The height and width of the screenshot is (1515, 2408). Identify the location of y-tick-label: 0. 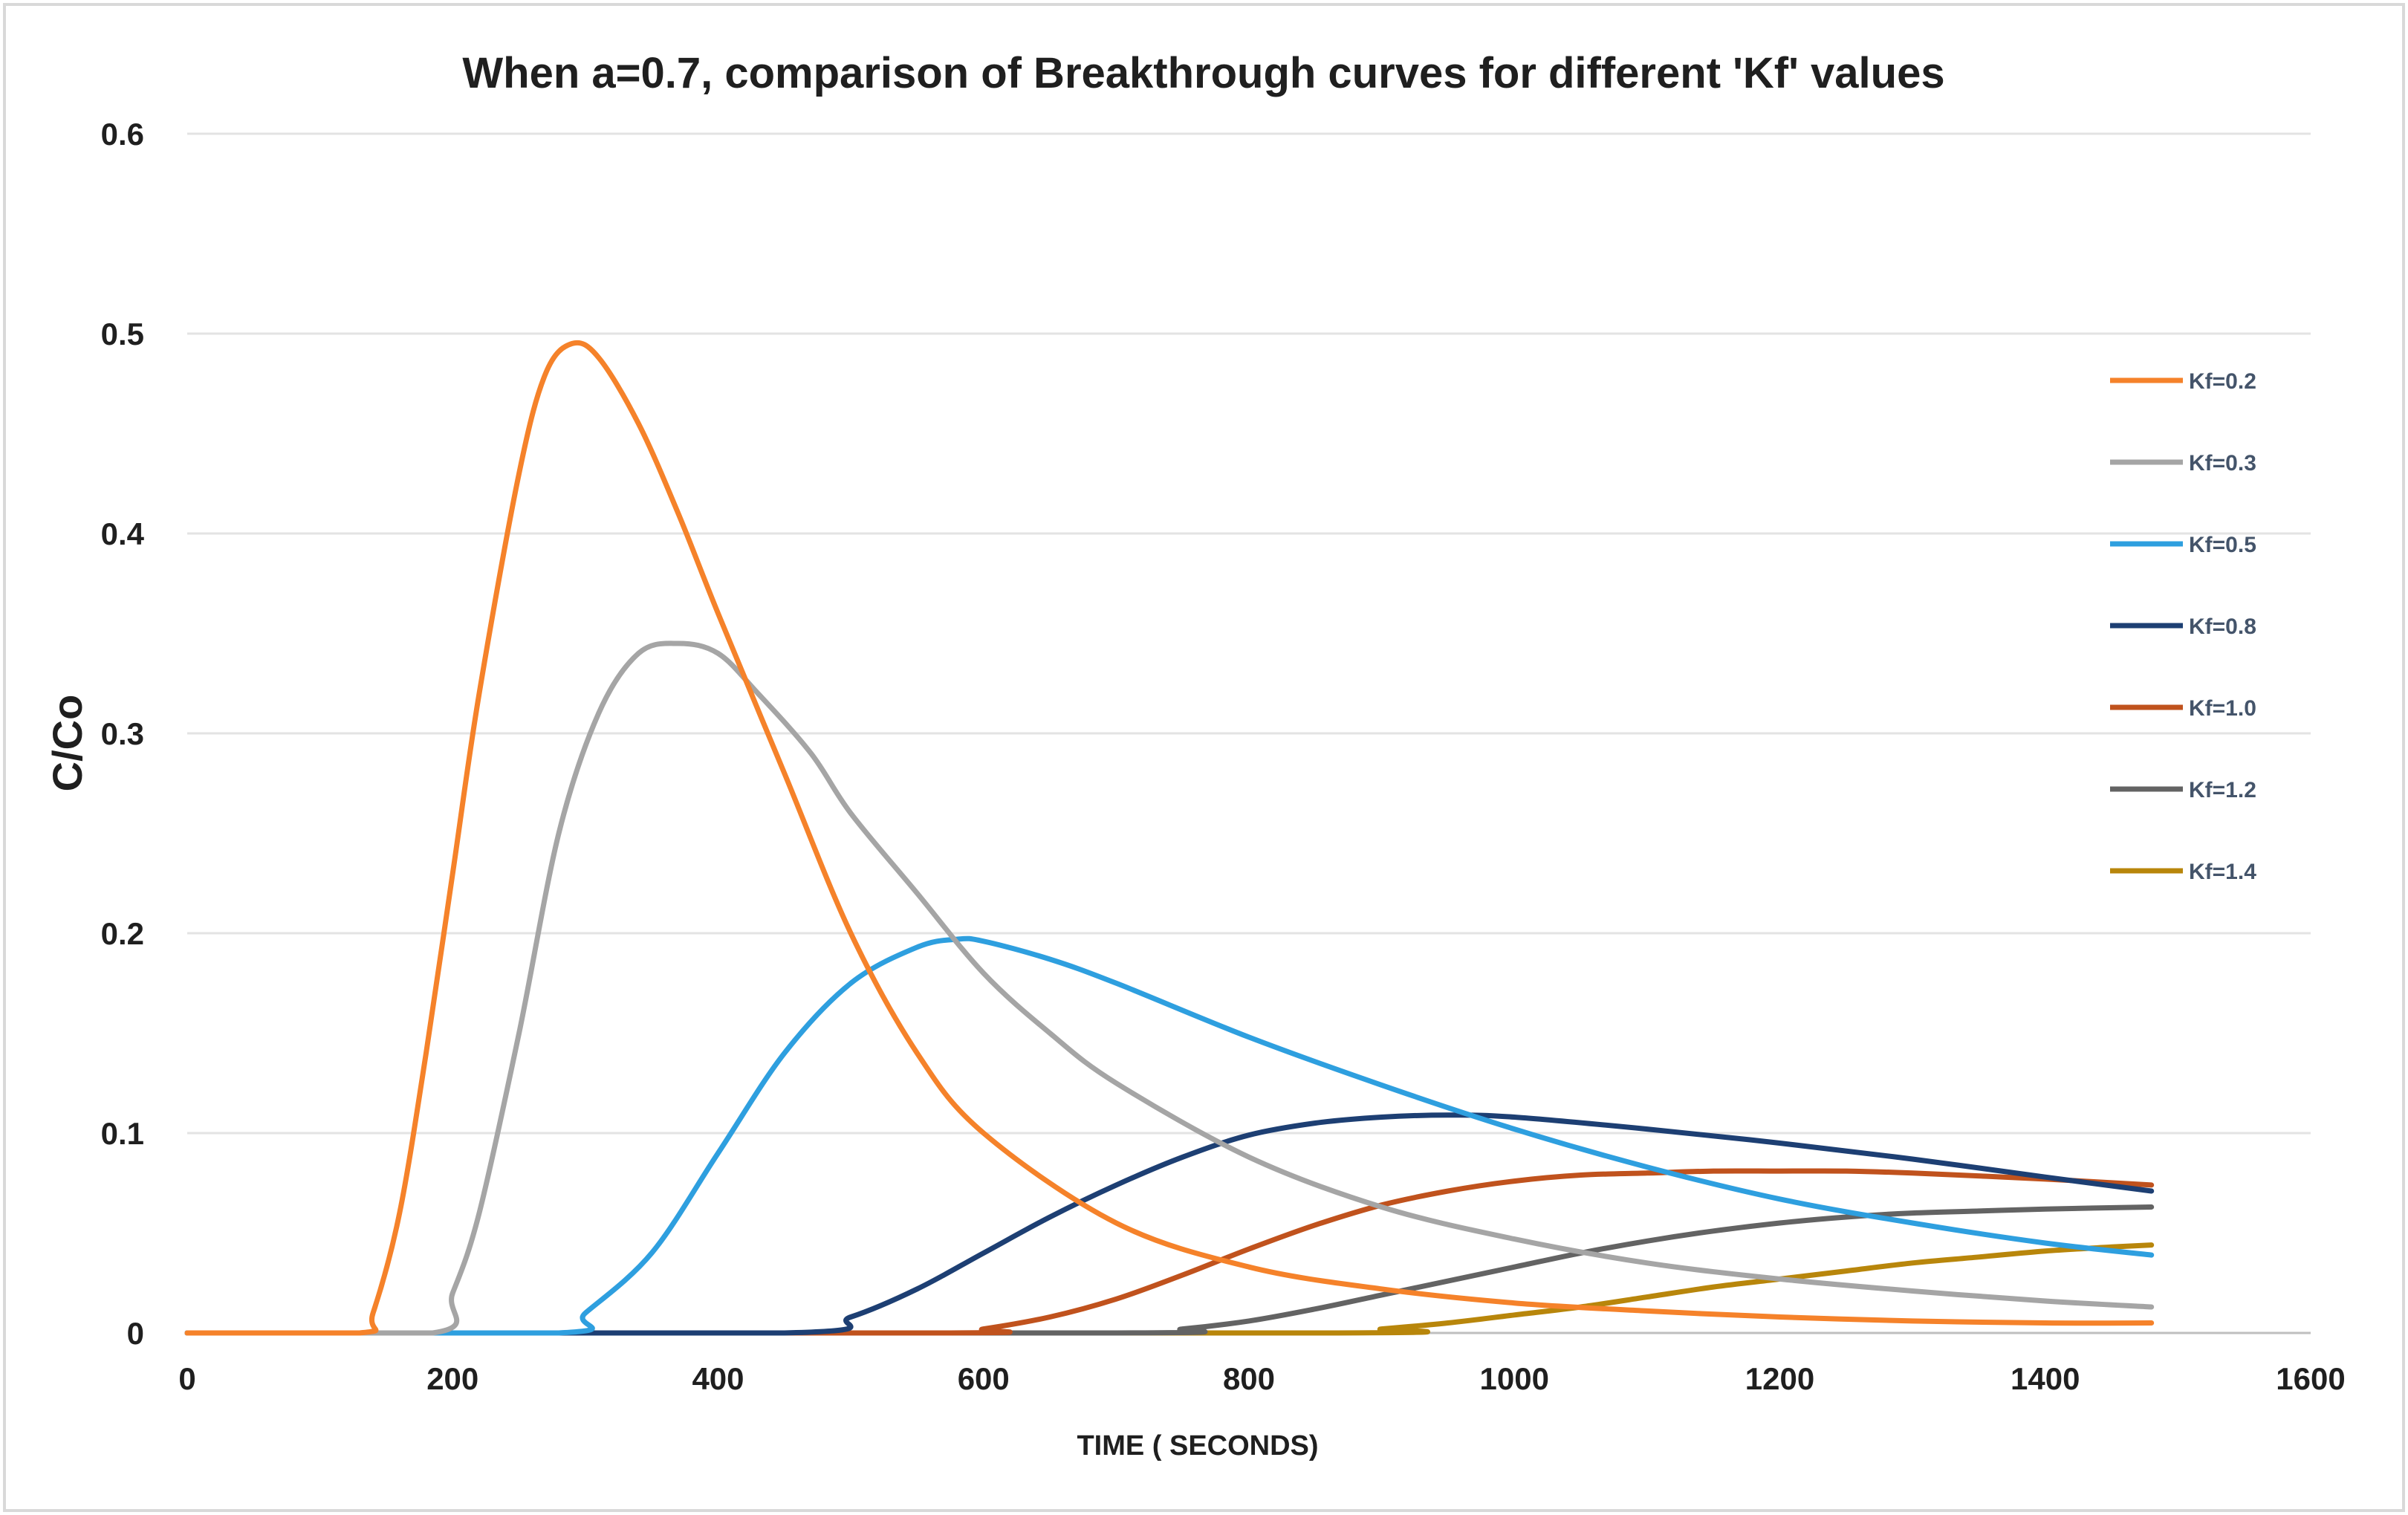
(135, 1333).